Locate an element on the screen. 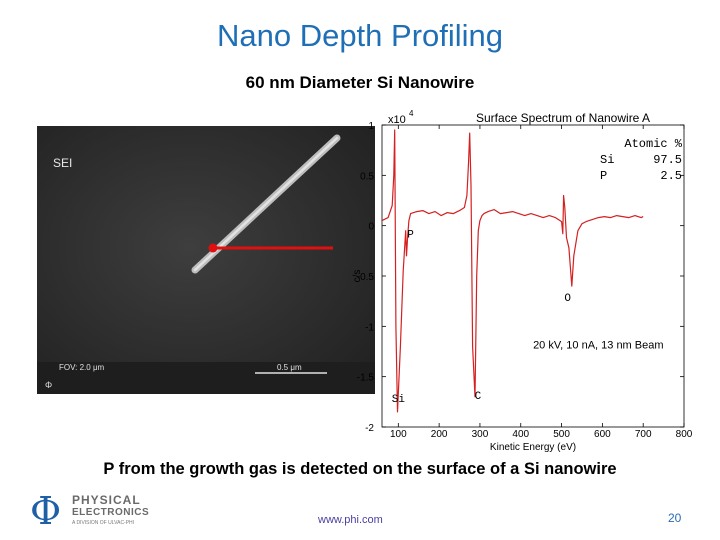 The image size is (720, 540). y-axis-label: c/s is located at coordinates (357, 276).